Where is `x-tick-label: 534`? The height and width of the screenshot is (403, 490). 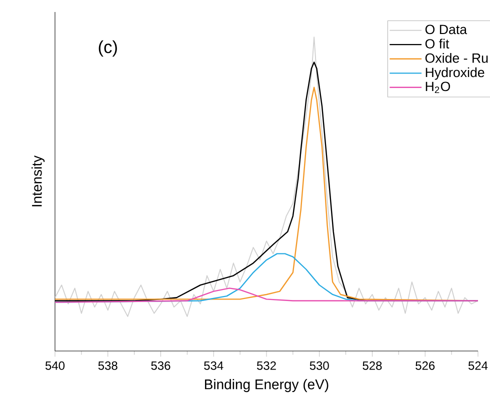 x-tick-label: 534 is located at coordinates (214, 365).